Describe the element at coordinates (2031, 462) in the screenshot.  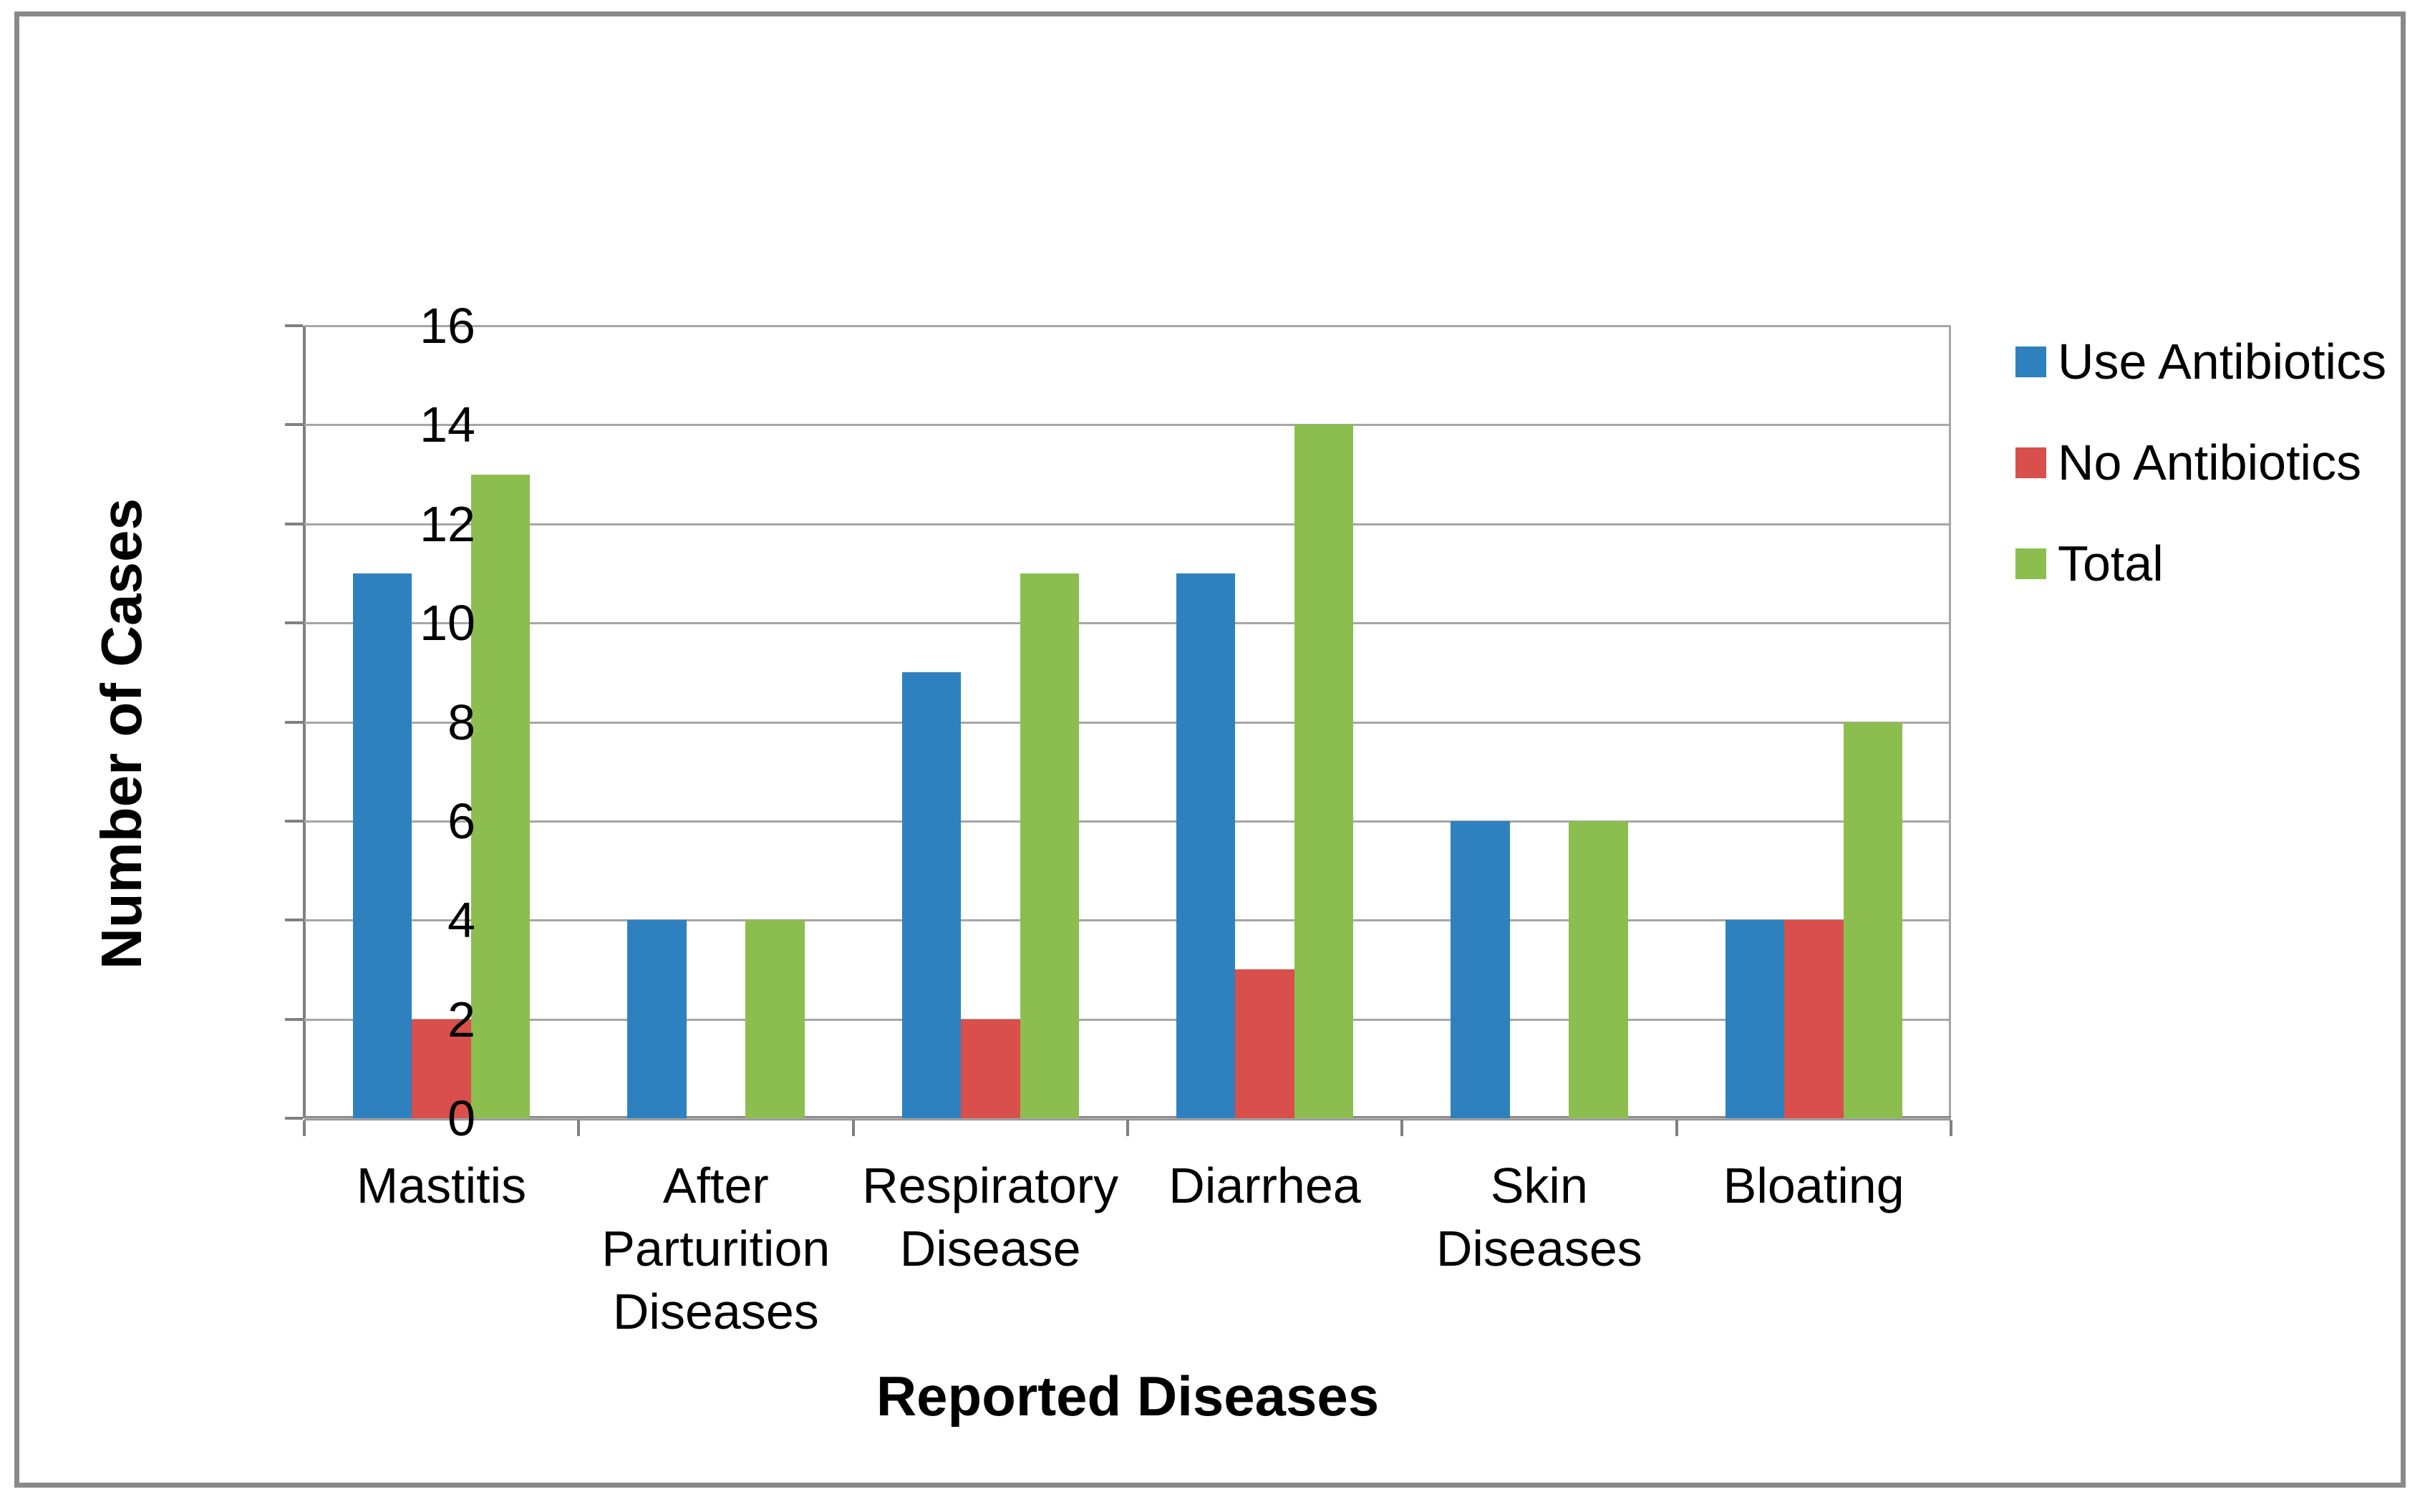
I see `legend-swatch-no-antibiotics` at that location.